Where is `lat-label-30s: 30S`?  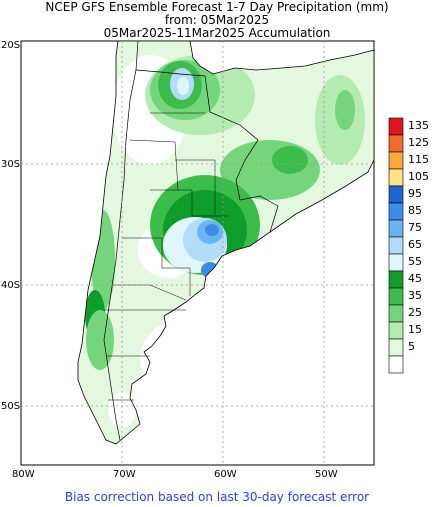 lat-label-30s: 30S is located at coordinates (11, 164).